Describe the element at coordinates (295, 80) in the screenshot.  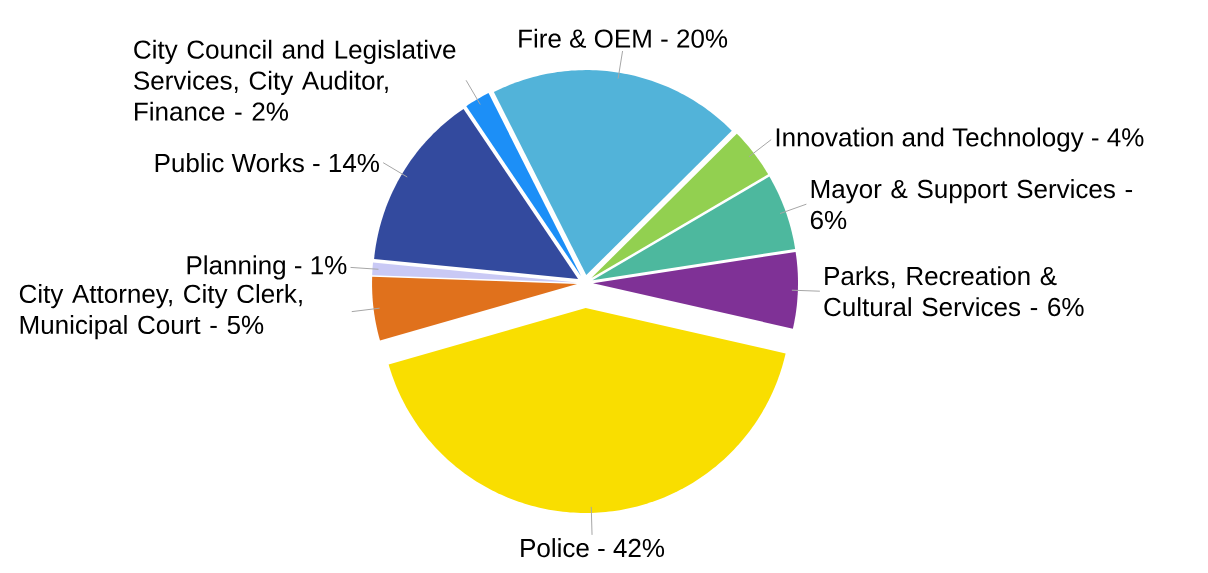
I see `slice-label: City Council and Legislative Services, City Auditor, Finance - 2%` at that location.